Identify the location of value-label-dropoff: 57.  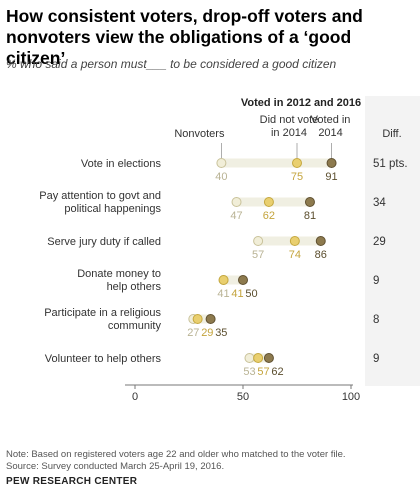
(263, 372).